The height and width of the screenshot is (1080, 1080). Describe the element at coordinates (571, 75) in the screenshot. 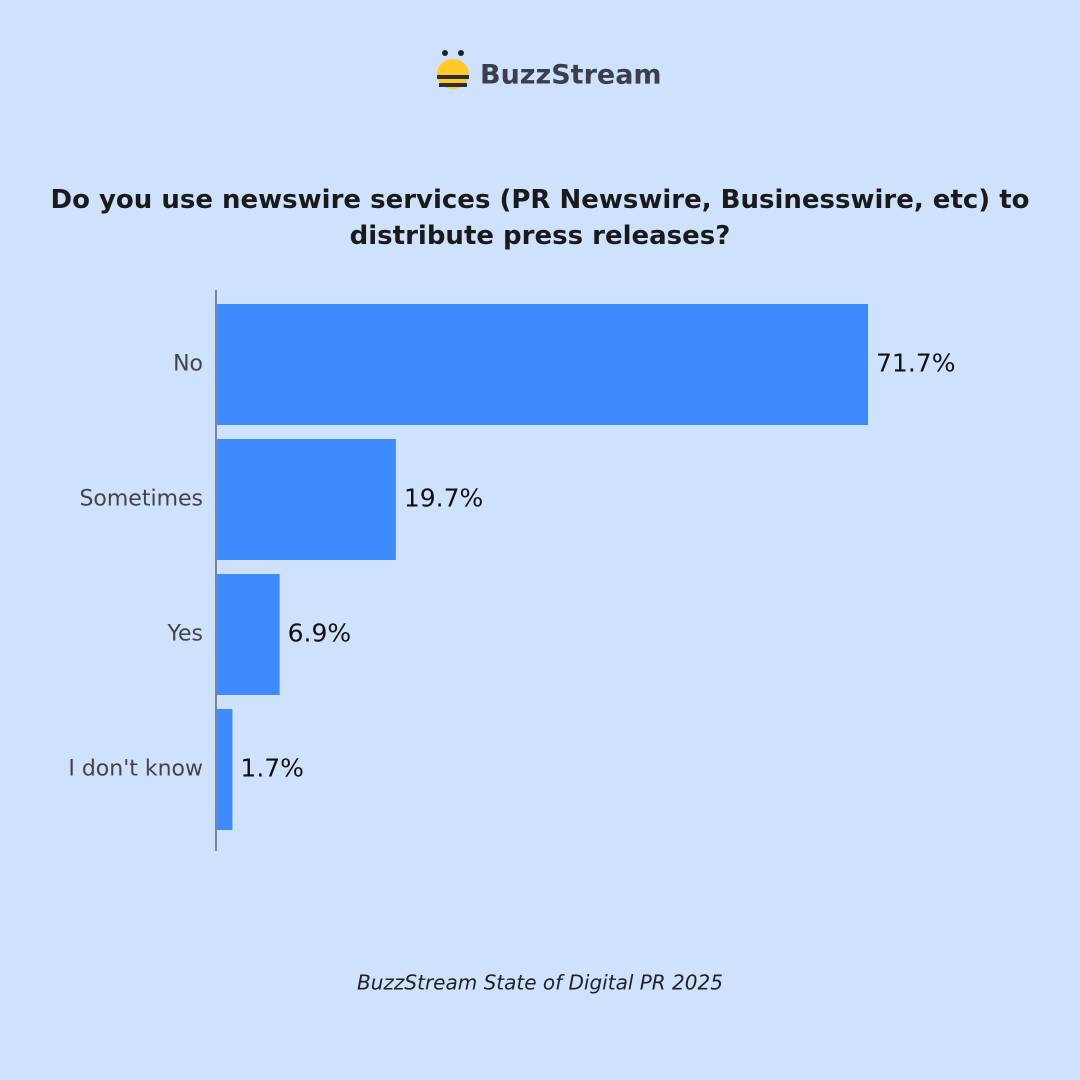

I see `logo-text: BuzzStream` at that location.